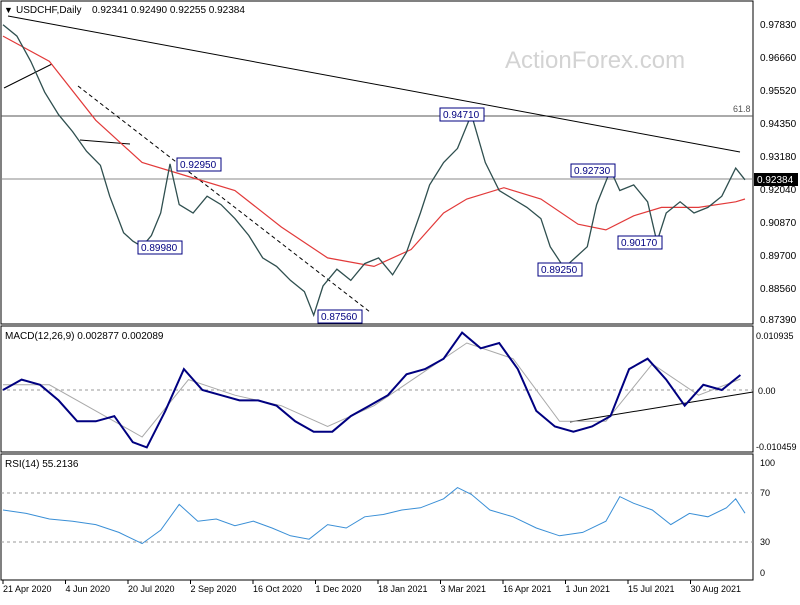 The height and width of the screenshot is (605, 800). Describe the element at coordinates (778, 25) in the screenshot. I see `price-tick: 0.97830` at that location.